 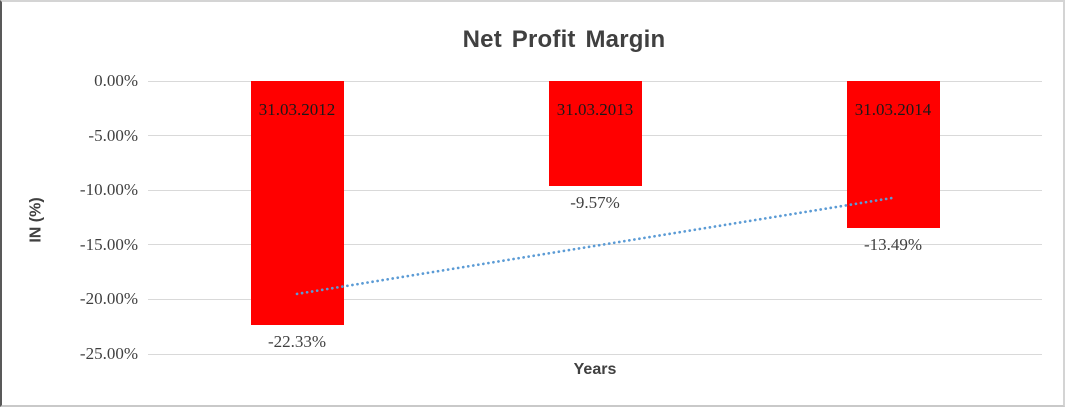 I want to click on bar-value-label: -22.33%, so click(x=297, y=341).